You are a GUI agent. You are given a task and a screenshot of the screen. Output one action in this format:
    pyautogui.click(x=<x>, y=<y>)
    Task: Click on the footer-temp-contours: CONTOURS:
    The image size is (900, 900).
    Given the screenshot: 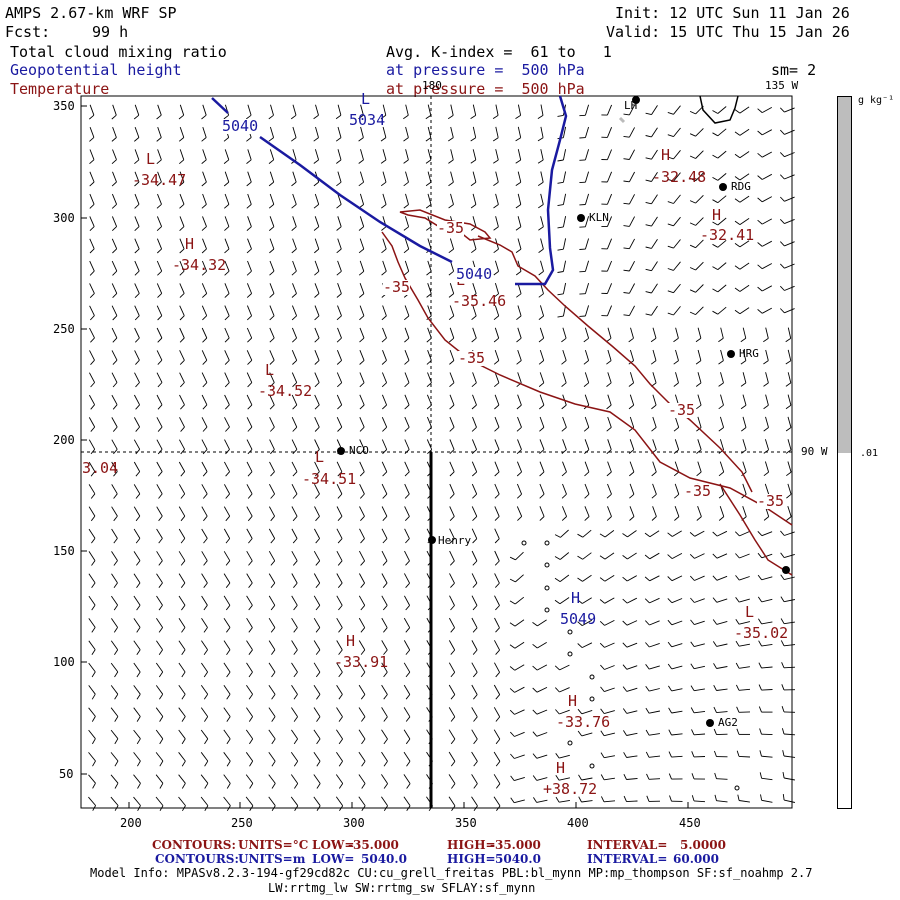 What is the action you would take?
    pyautogui.click(x=194, y=845)
    